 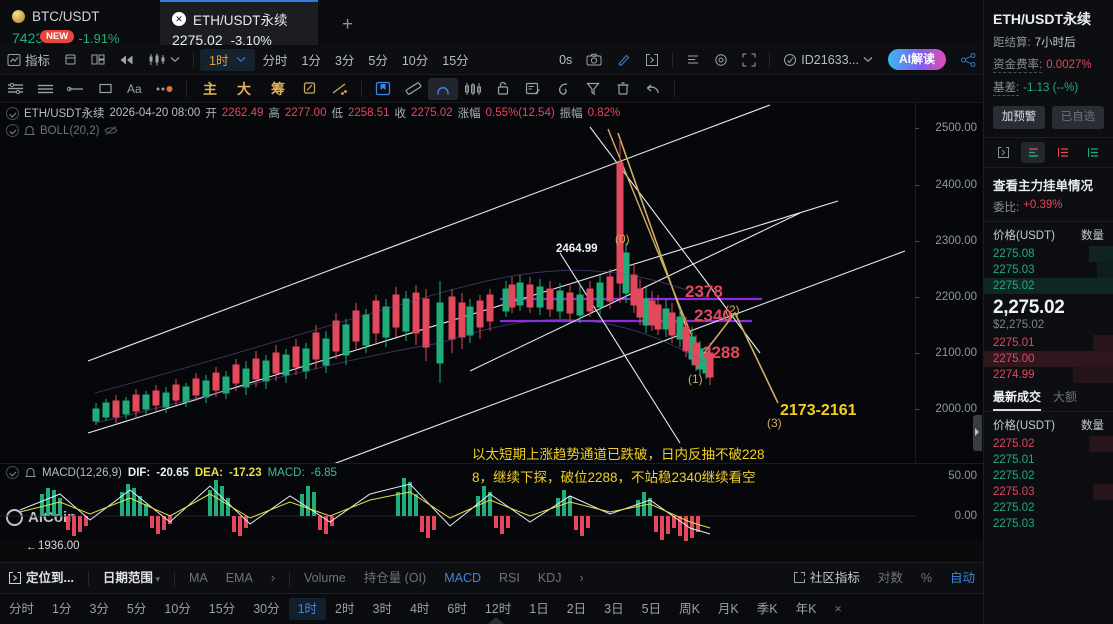 What do you see at coordinates (75, 89) in the screenshot?
I see `ray-tool-button` at bounding box center [75, 89].